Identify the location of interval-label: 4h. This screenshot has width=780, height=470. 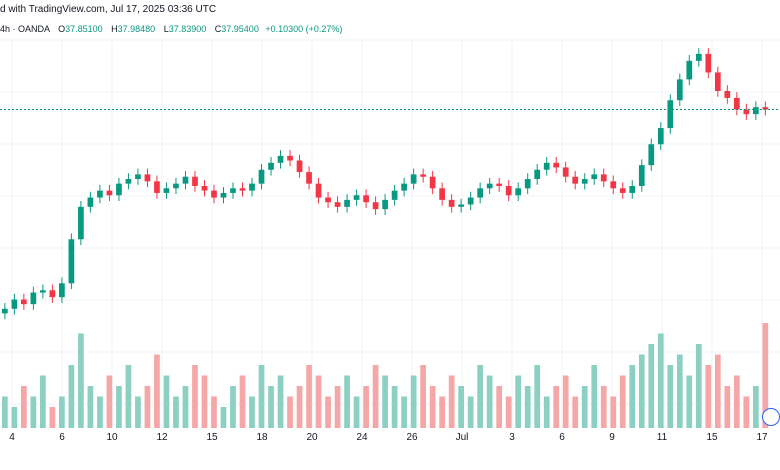
(5, 29).